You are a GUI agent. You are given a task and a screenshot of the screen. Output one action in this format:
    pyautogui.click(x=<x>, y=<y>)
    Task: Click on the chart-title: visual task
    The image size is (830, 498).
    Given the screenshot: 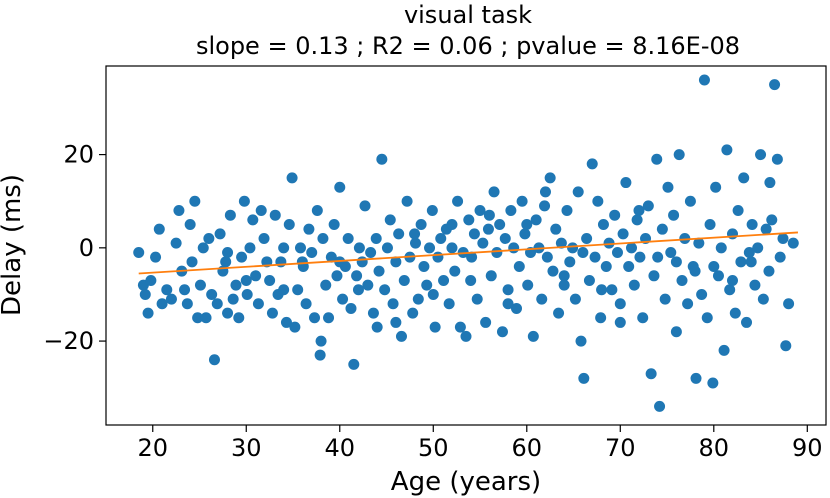 What is the action you would take?
    pyautogui.click(x=468, y=15)
    